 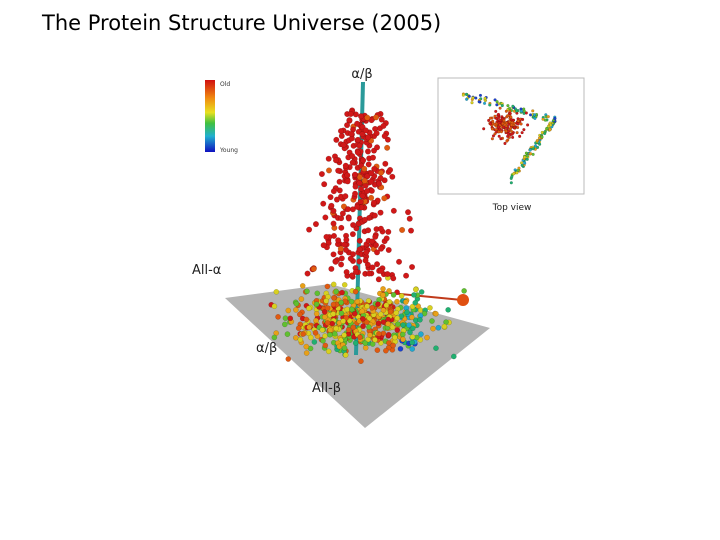 What do you see at coordinates (210, 116) in the screenshot?
I see `colorbar` at bounding box center [210, 116].